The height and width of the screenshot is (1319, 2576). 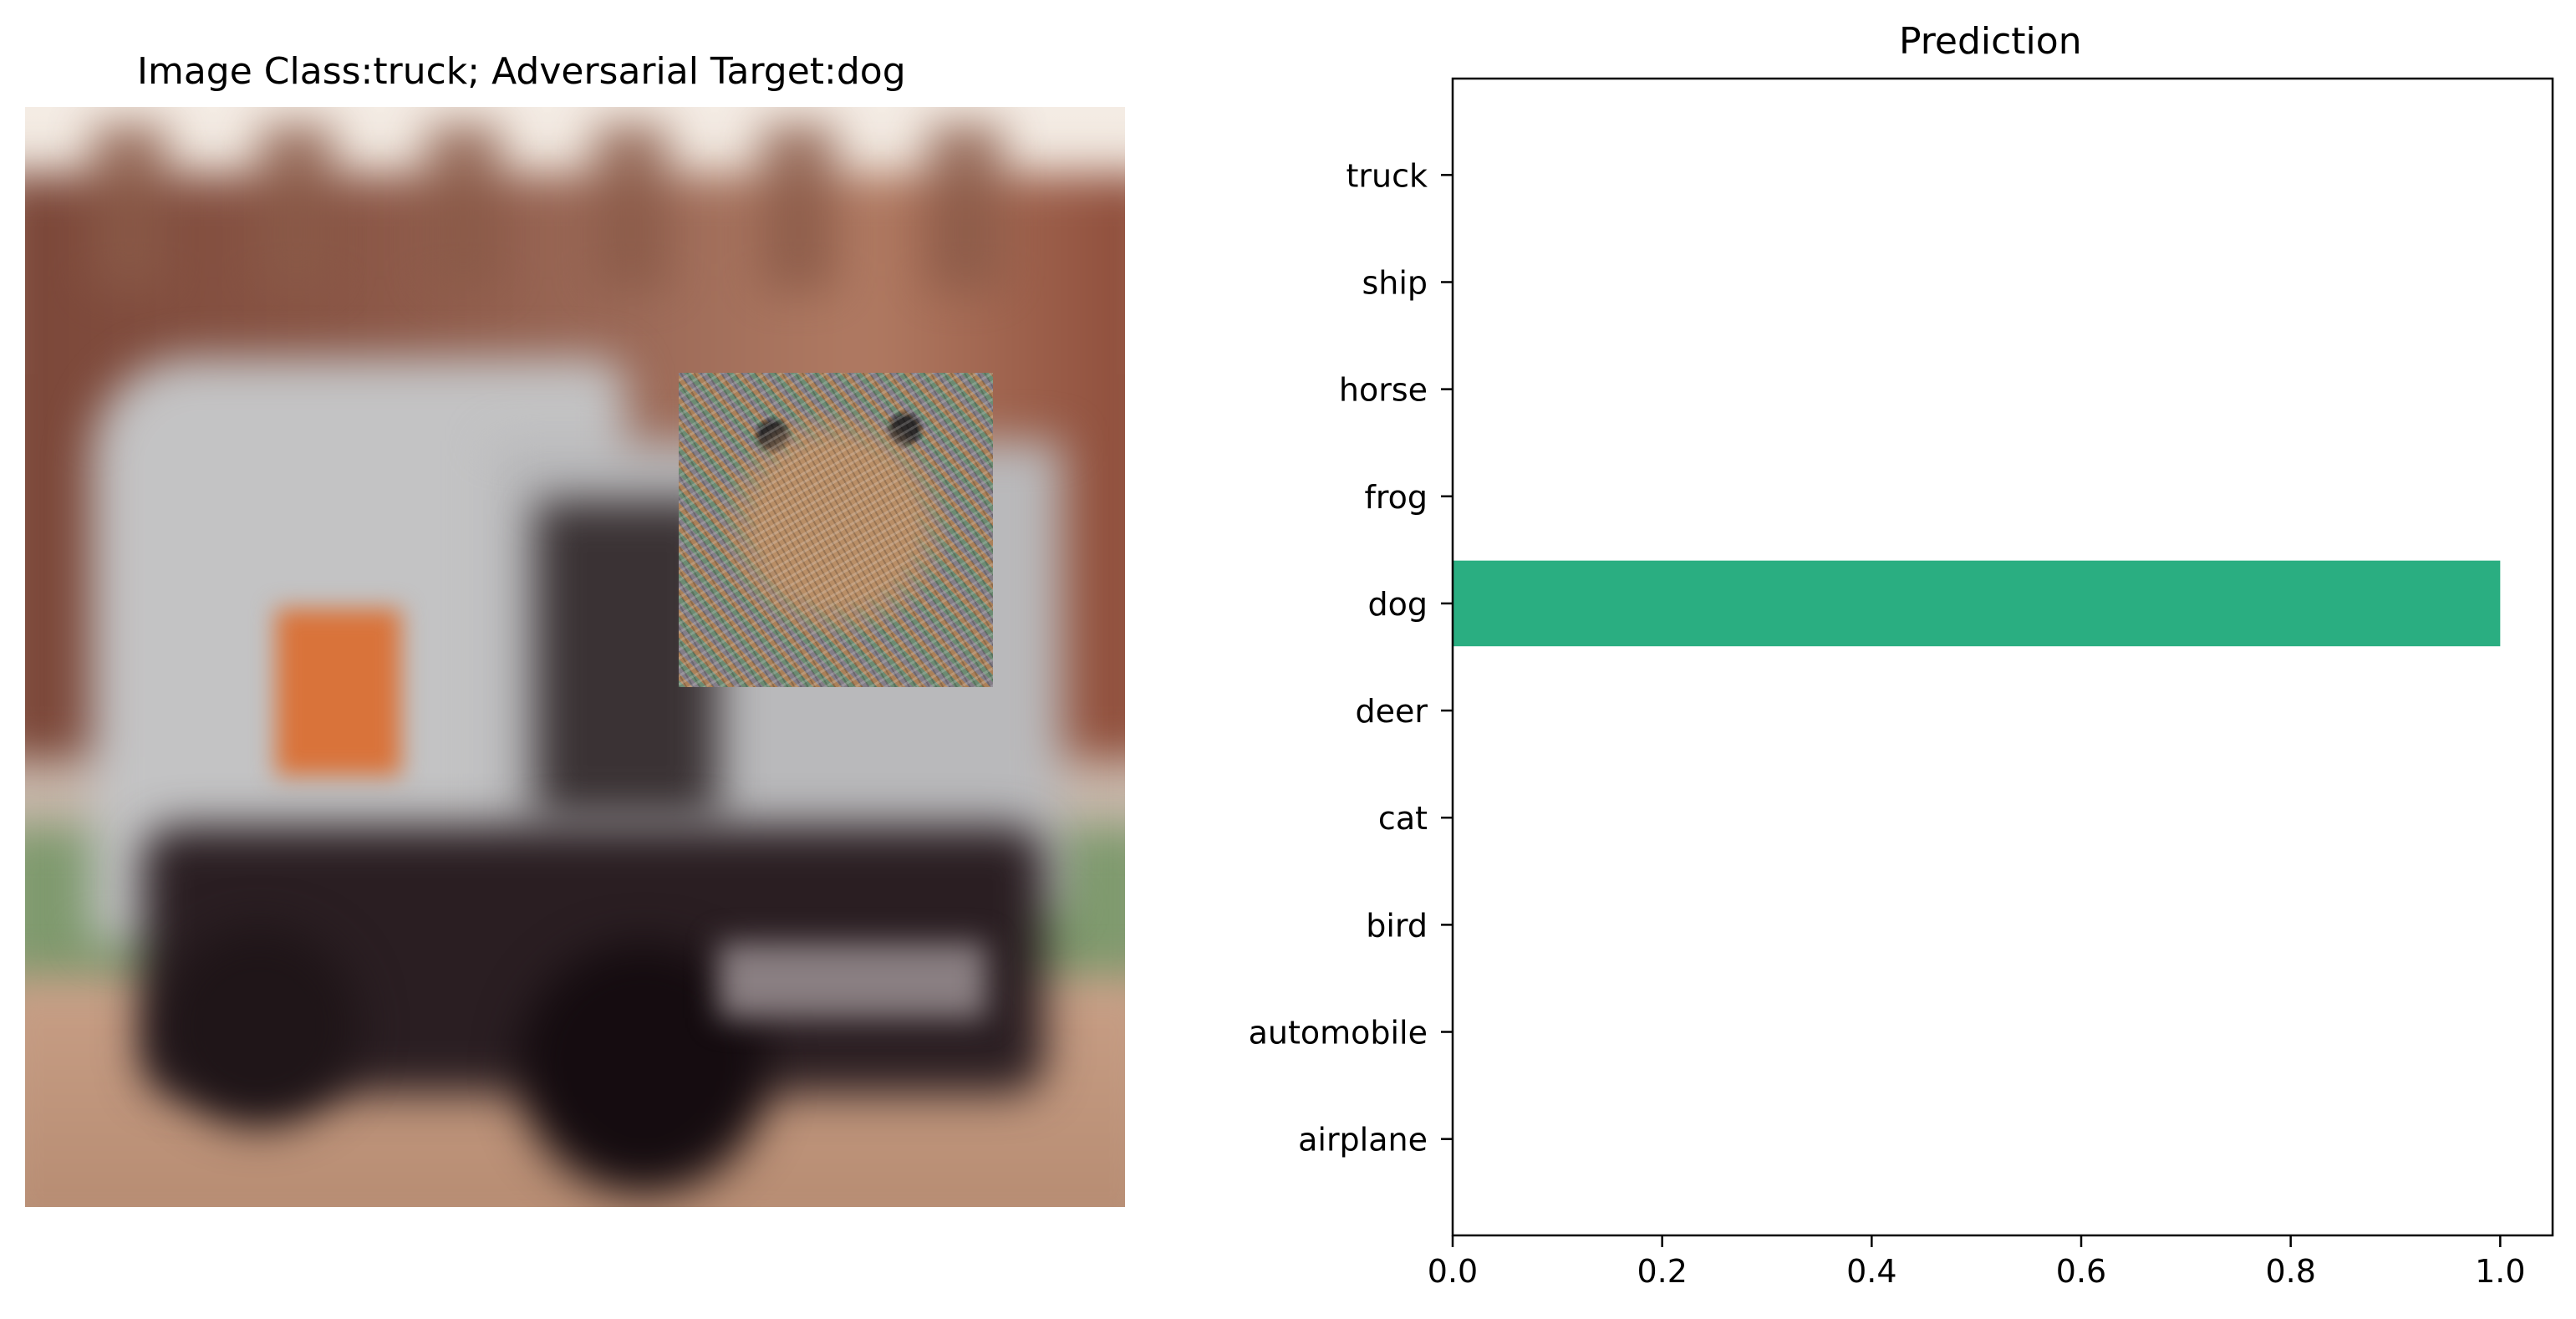 What do you see at coordinates (1977, 603) in the screenshot?
I see `bar-dog` at bounding box center [1977, 603].